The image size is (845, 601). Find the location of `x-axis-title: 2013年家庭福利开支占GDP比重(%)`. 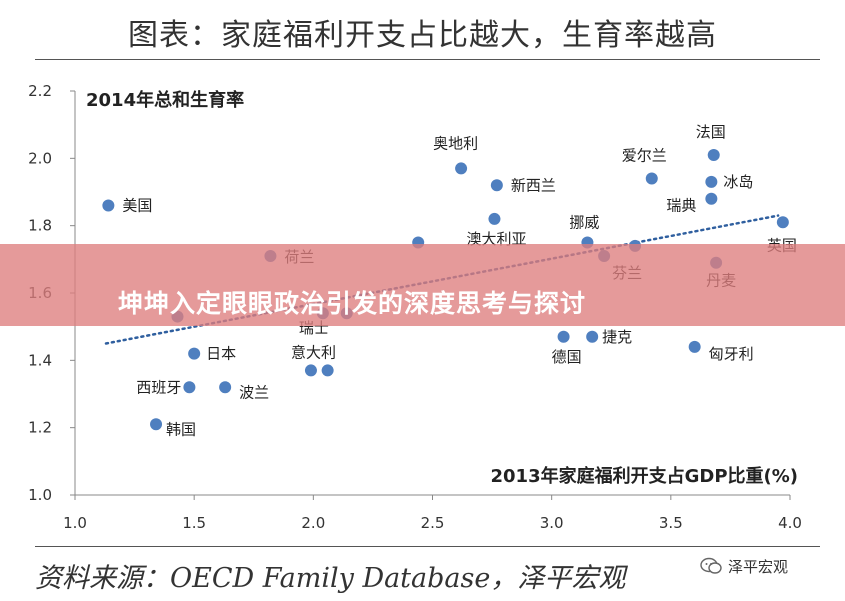

x-axis-title: 2013年家庭福利开支占GDP比重(%) is located at coordinates (645, 476).